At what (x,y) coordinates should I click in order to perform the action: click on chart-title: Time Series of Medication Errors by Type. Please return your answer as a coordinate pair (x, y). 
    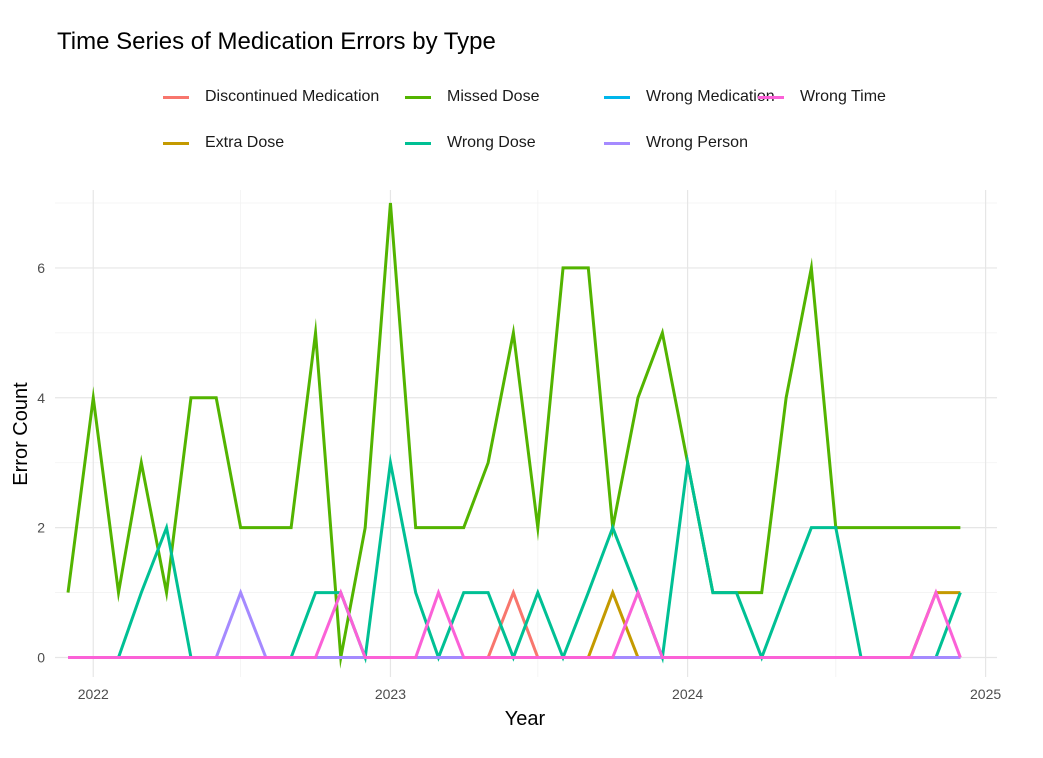
    Looking at the image, I should click on (276, 41).